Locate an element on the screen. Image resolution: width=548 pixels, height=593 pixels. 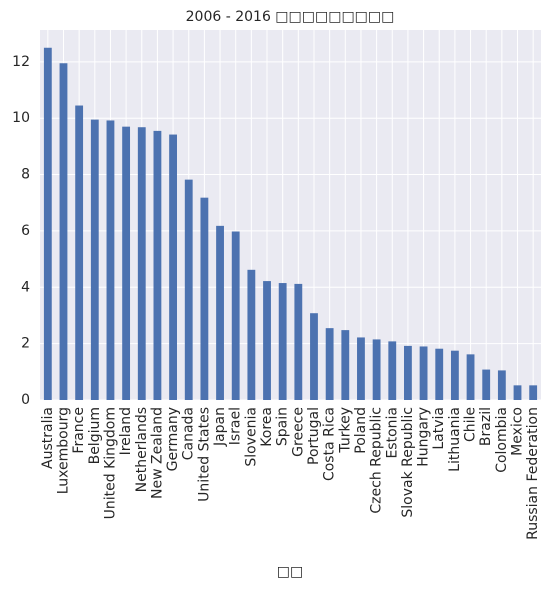
x-tick-label: Luxembourg is located at coordinates (63, 450).